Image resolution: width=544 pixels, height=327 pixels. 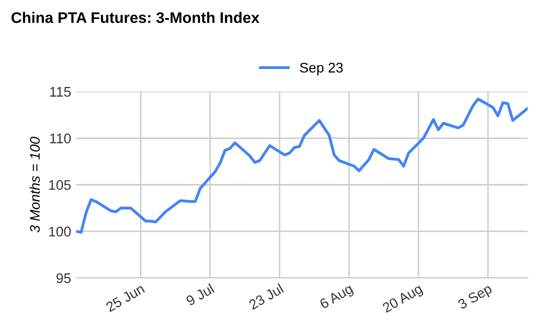 I want to click on y-tick-label: 105, so click(x=60, y=185).